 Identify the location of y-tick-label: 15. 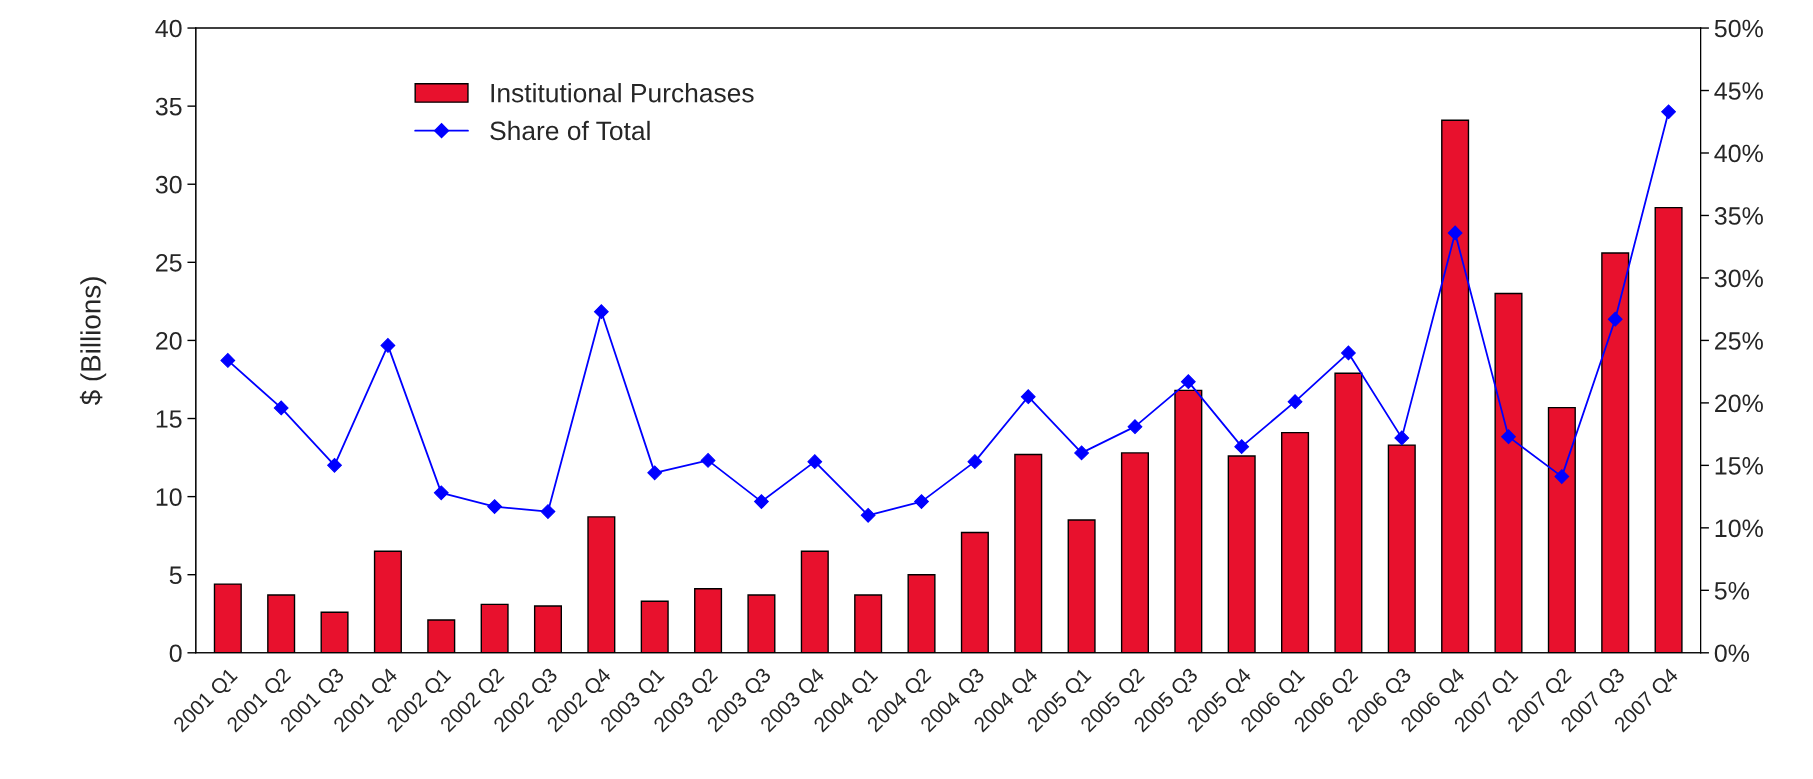
(169, 419).